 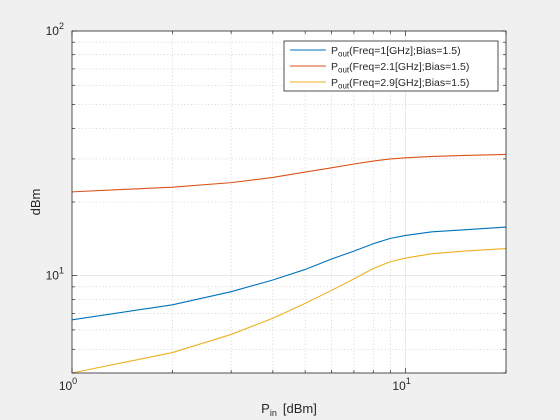 I want to click on legend-label-2: Pout(Freq=2.1[GHz];Bias=1.5), so click(x=400, y=68).